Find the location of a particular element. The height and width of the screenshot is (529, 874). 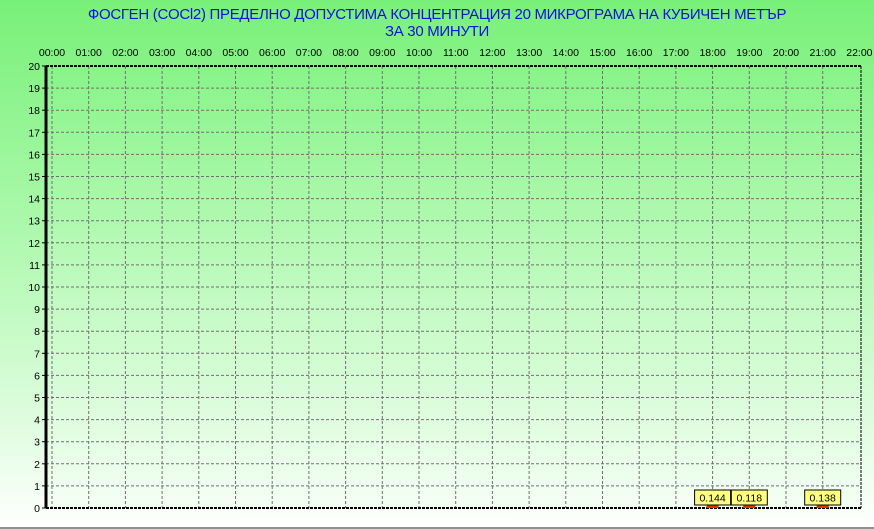

data-label: 0.144 is located at coordinates (712, 499).